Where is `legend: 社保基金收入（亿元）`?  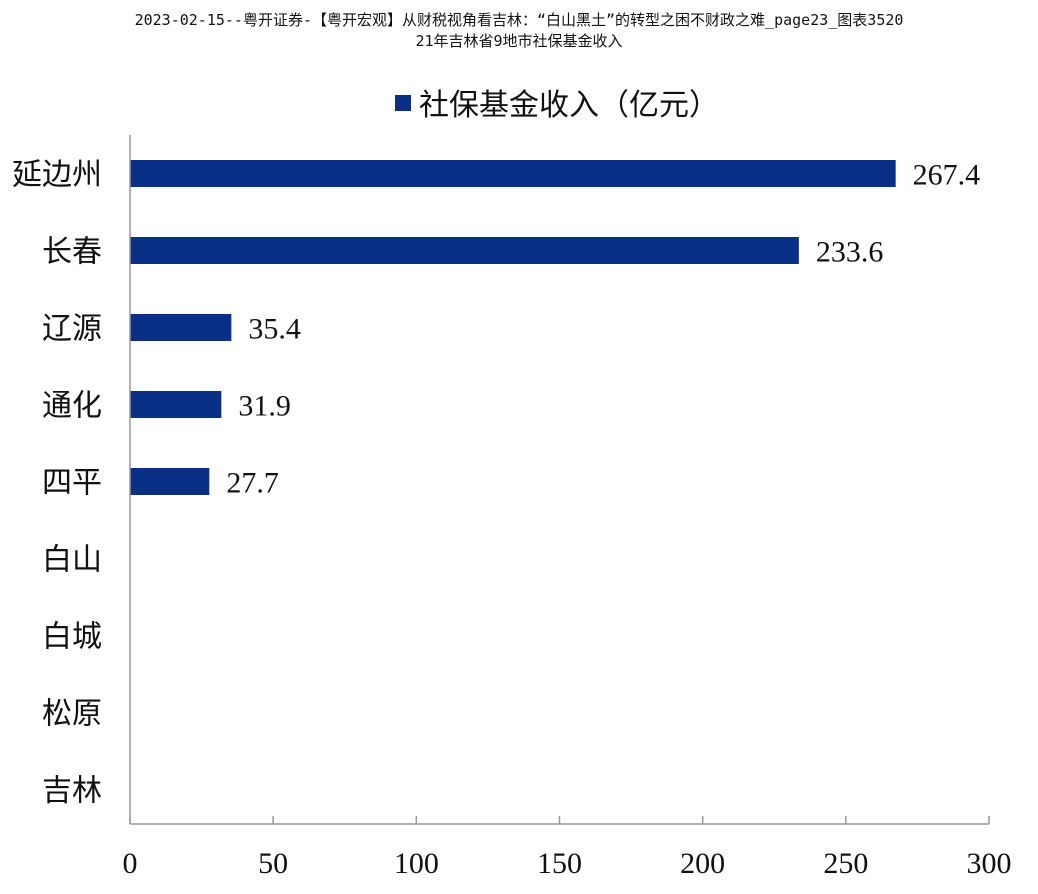
legend: 社保基金收入（亿元） is located at coordinates (557, 105).